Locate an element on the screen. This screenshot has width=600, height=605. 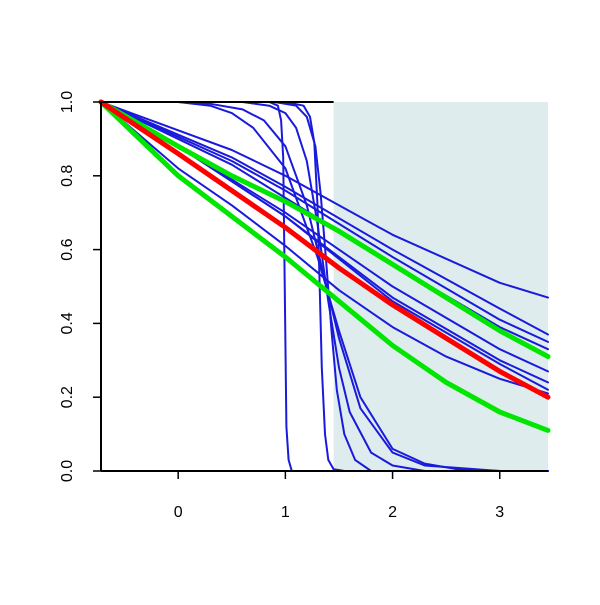
y-tick-label: 0.6 is located at coordinates (67, 249).